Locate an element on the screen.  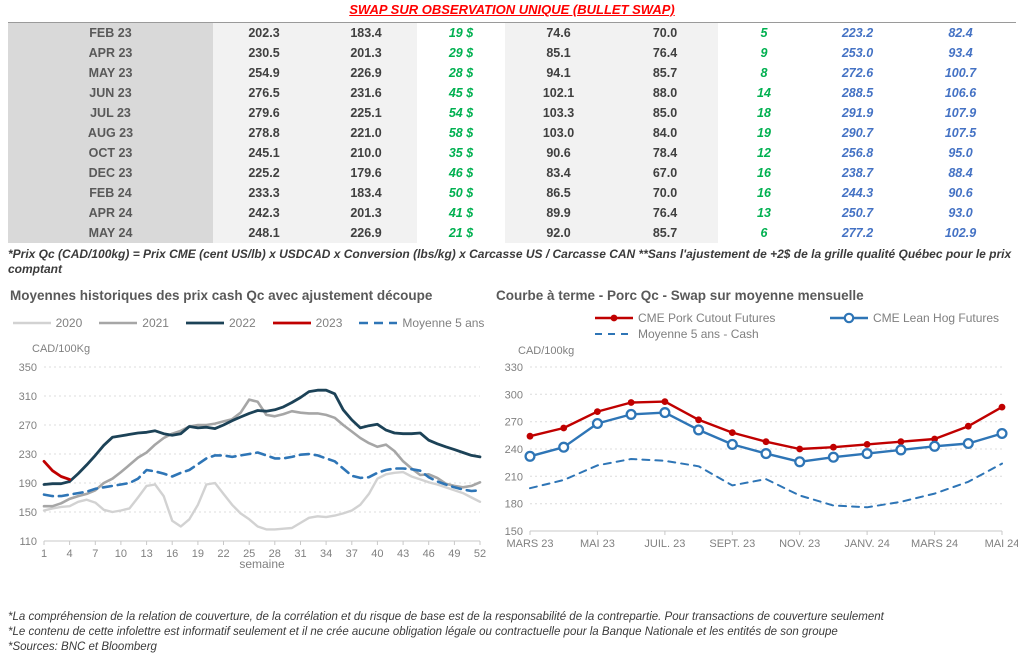
left-chart-unit-label: CAD/100Kg is located at coordinates (61, 349).